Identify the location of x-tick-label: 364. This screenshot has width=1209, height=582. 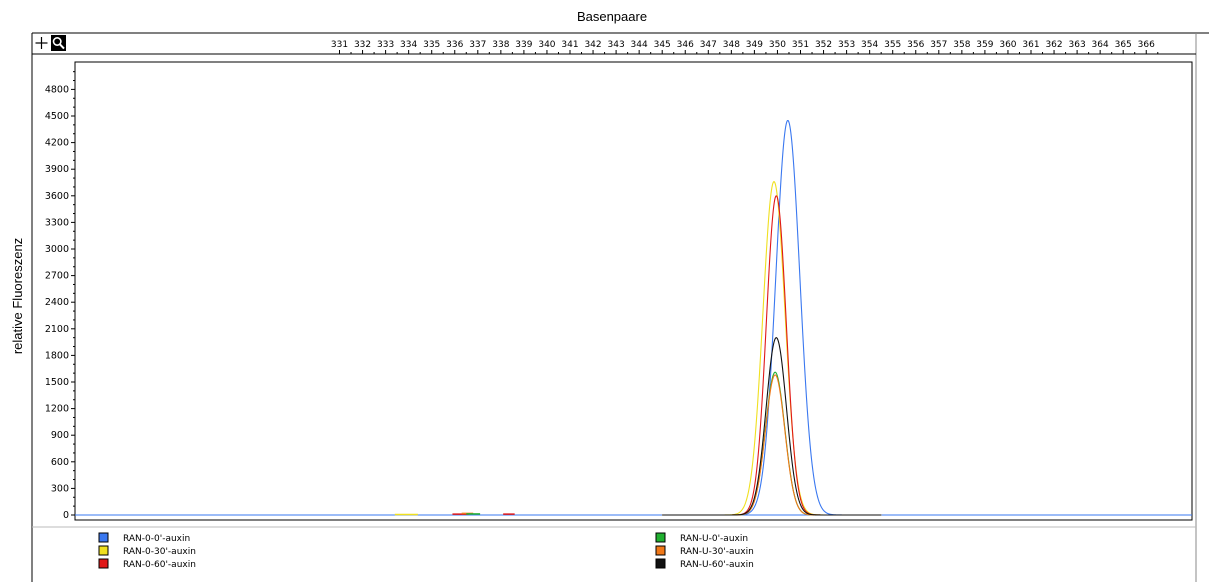
(1100, 45).